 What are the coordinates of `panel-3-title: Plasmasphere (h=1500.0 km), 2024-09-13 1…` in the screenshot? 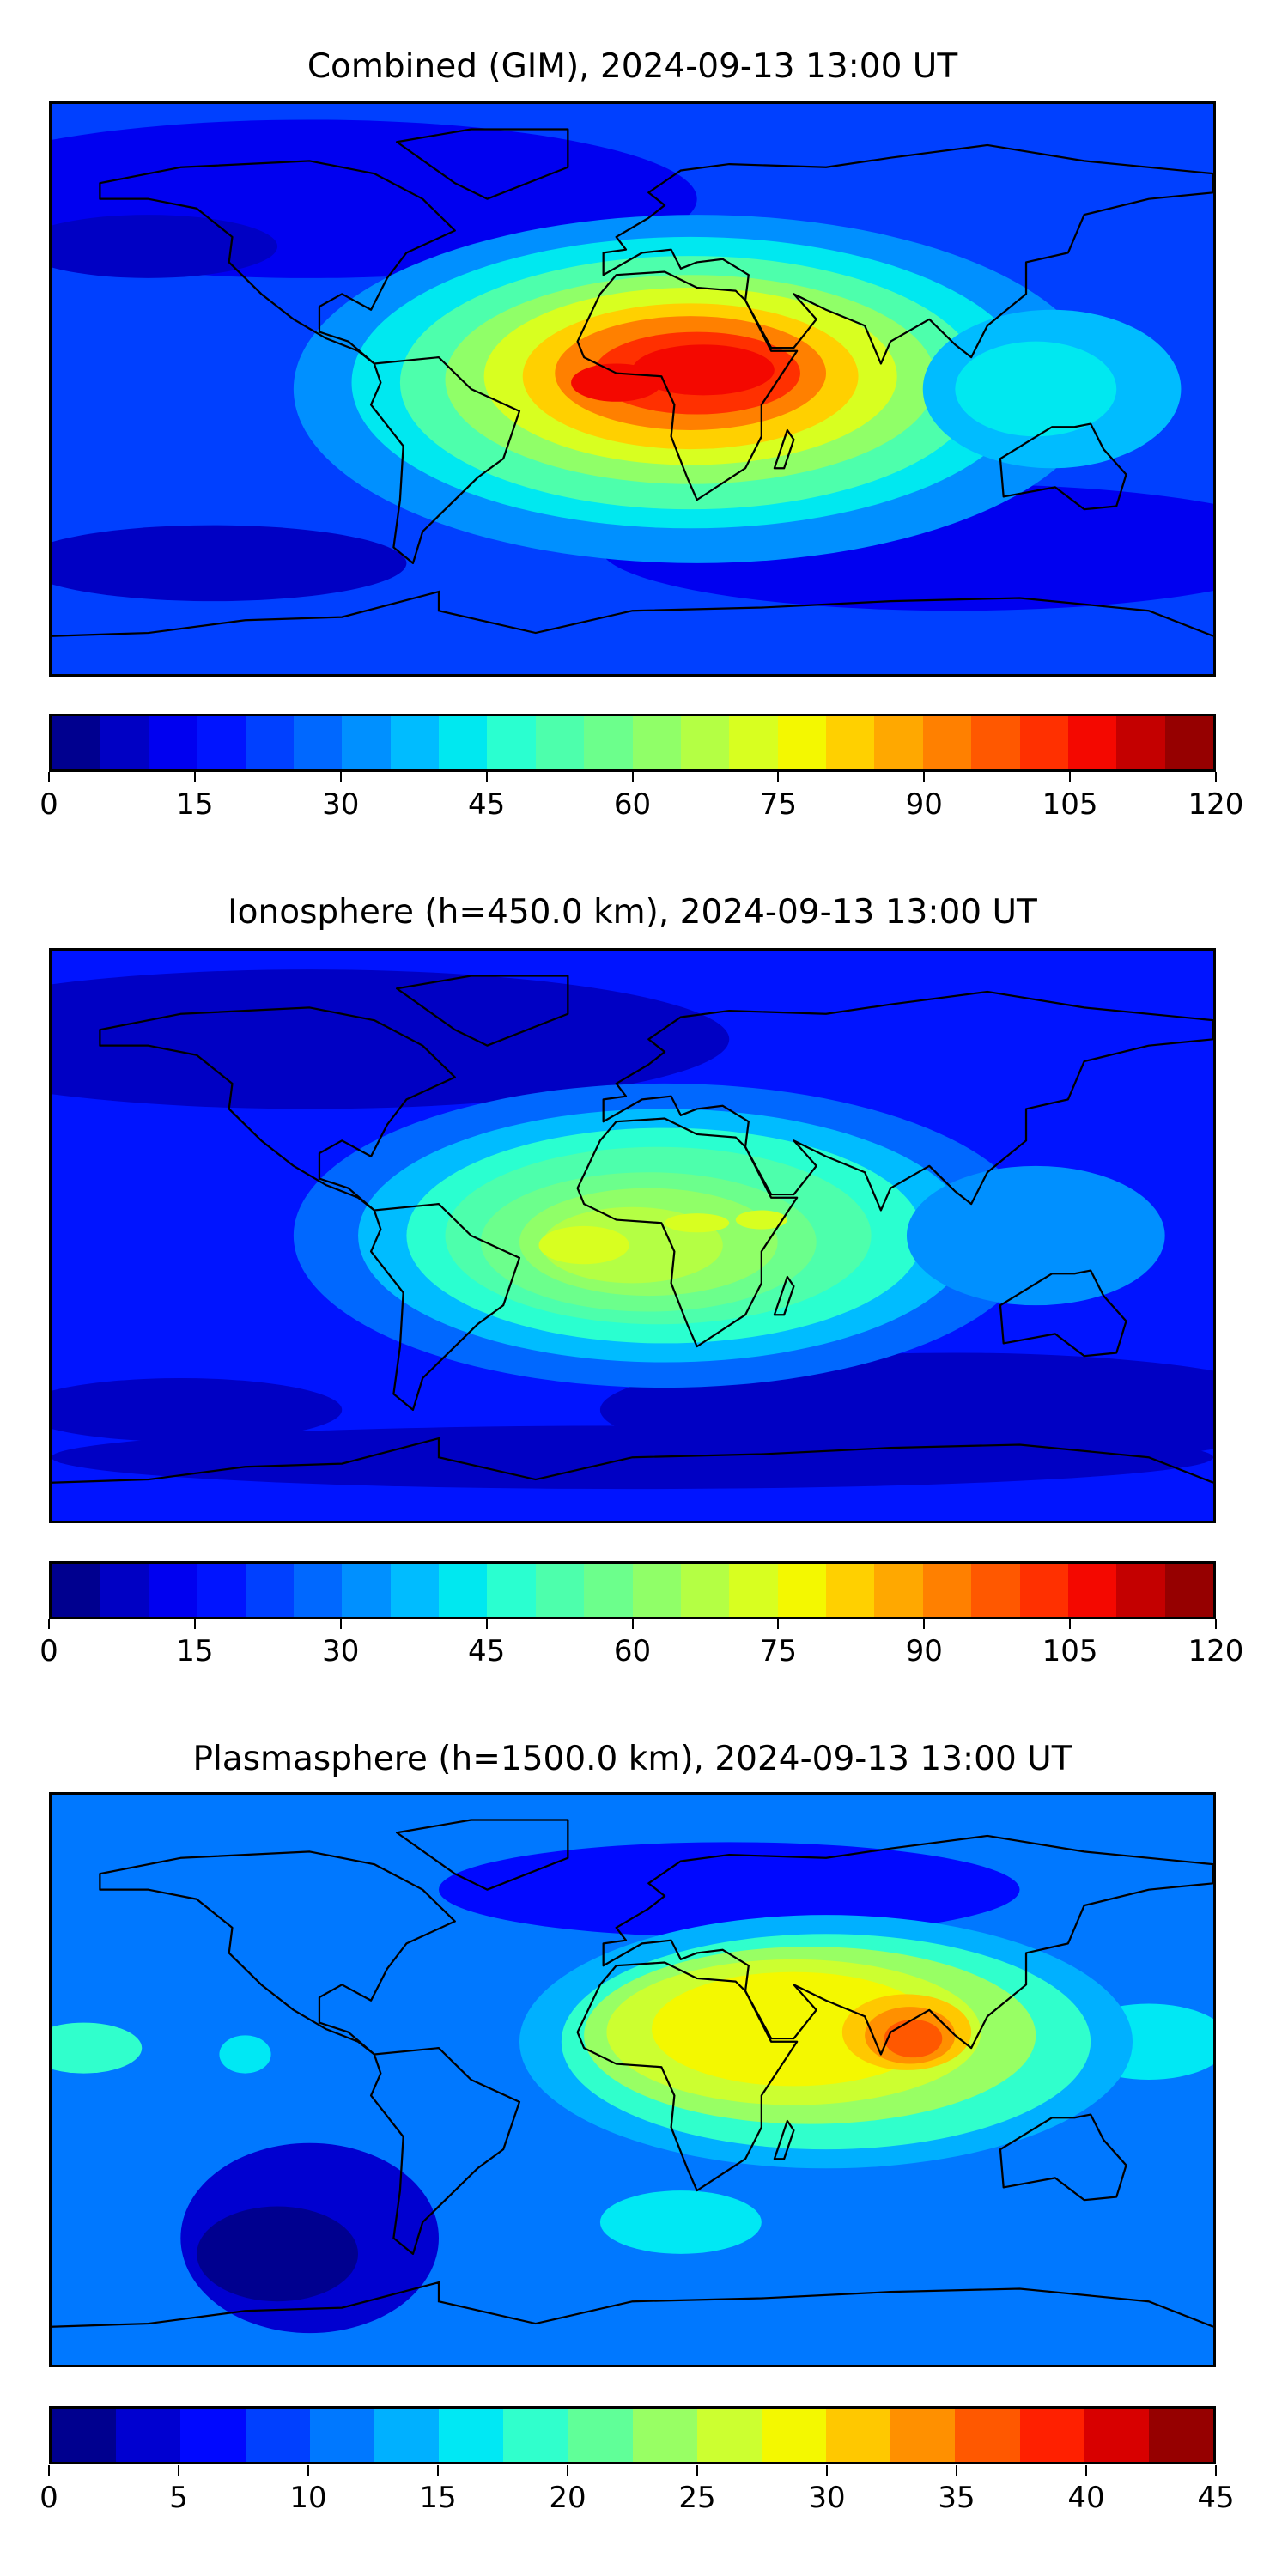 It's located at (632, 1759).